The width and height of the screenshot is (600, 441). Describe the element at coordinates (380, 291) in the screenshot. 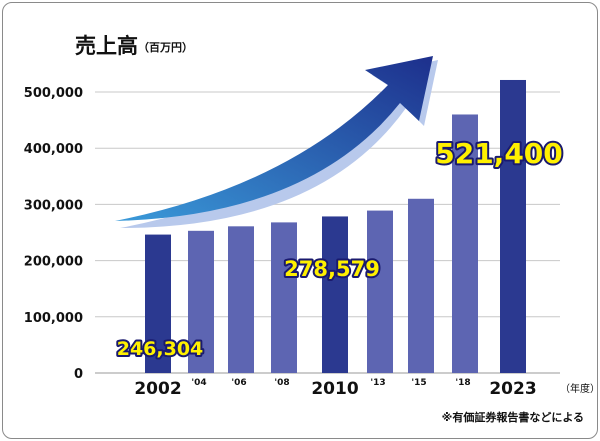

I see `bar-y13` at that location.